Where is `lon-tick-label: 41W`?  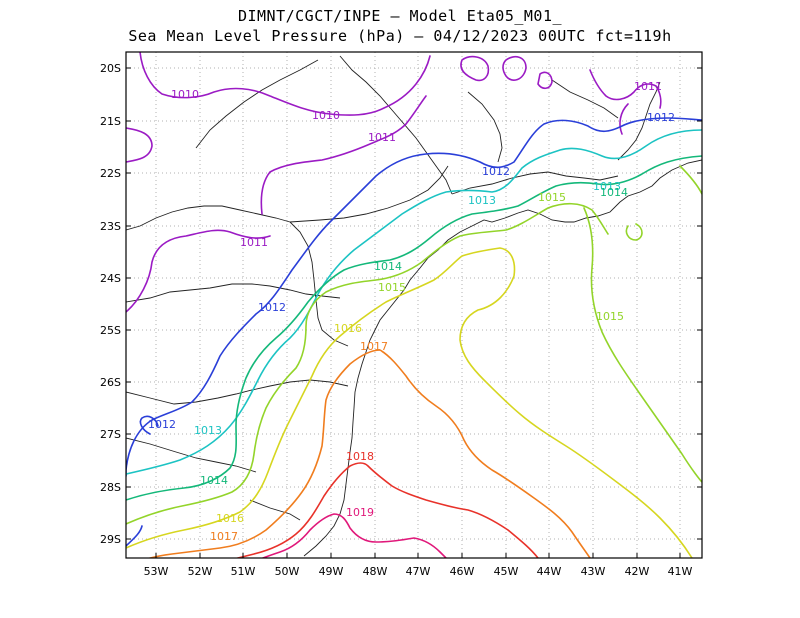 lon-tick-label: 41W is located at coordinates (680, 571).